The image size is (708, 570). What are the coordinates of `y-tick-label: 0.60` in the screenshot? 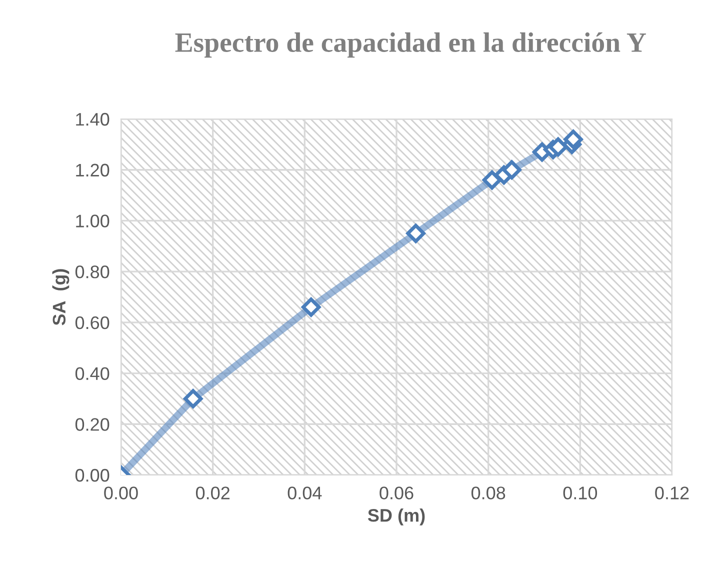 It's located at (92, 323).